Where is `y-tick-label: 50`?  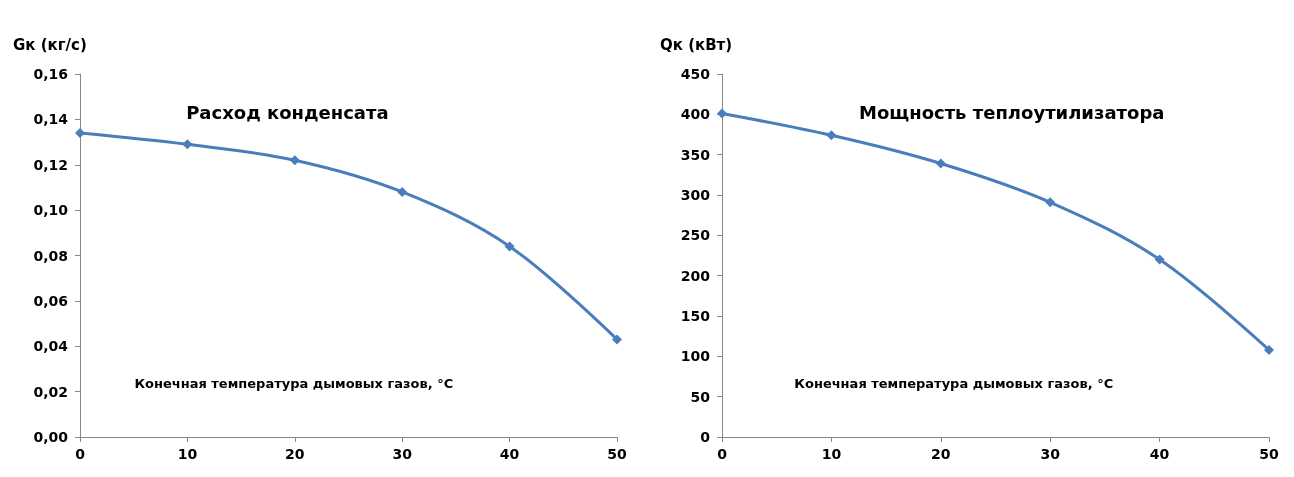
y-tick-label: 50 is located at coordinates (700, 396).